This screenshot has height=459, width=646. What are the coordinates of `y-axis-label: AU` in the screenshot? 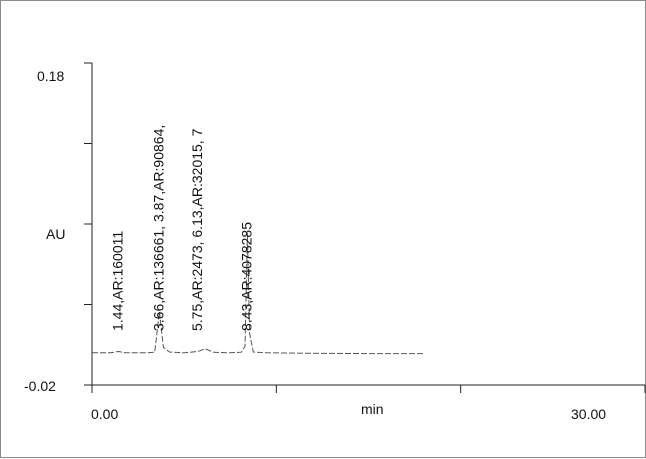 It's located at (55, 234).